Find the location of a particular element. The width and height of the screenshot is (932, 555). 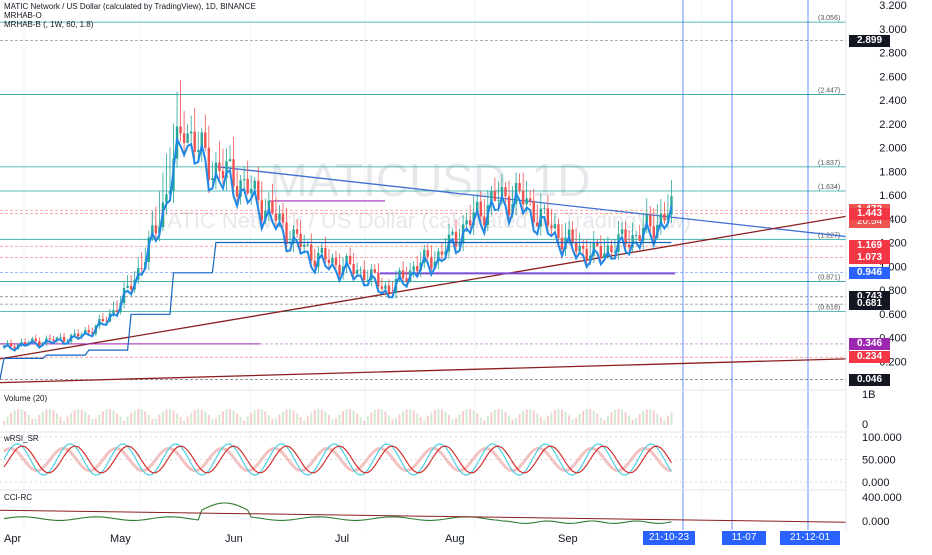

lower-trendline is located at coordinates (423, 371).